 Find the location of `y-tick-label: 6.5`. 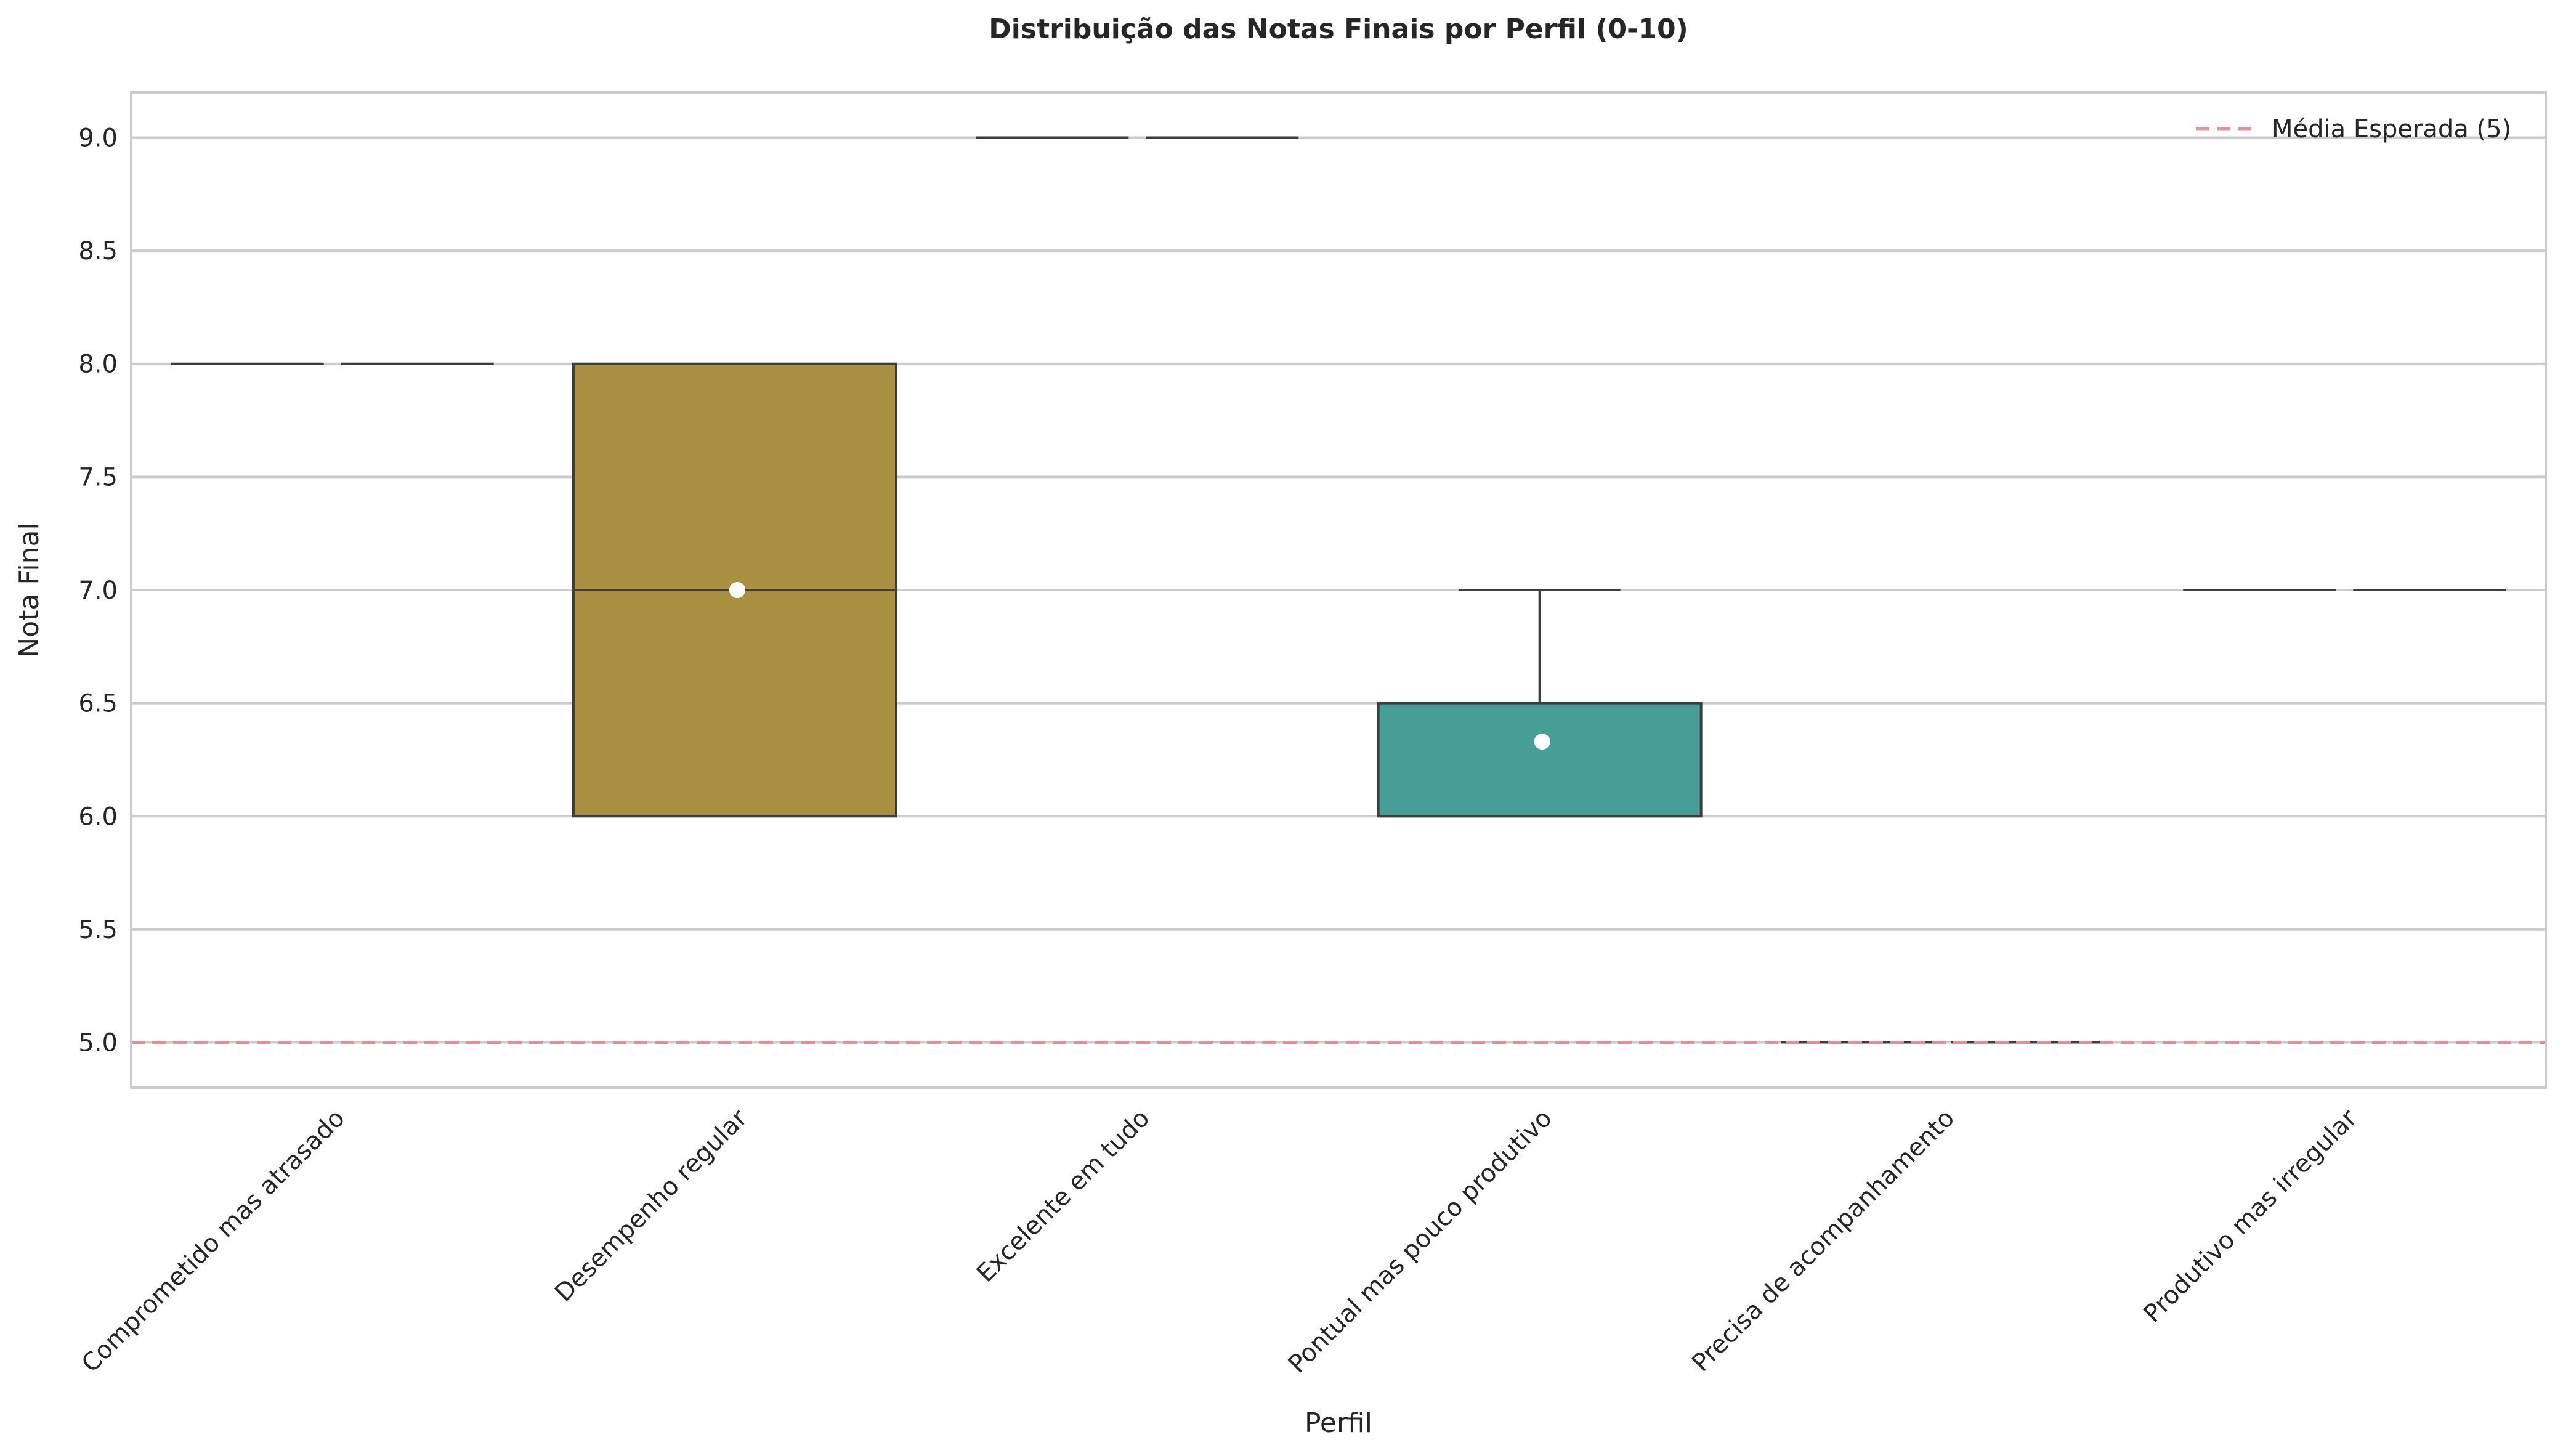

y-tick-label: 6.5 is located at coordinates (98, 704).